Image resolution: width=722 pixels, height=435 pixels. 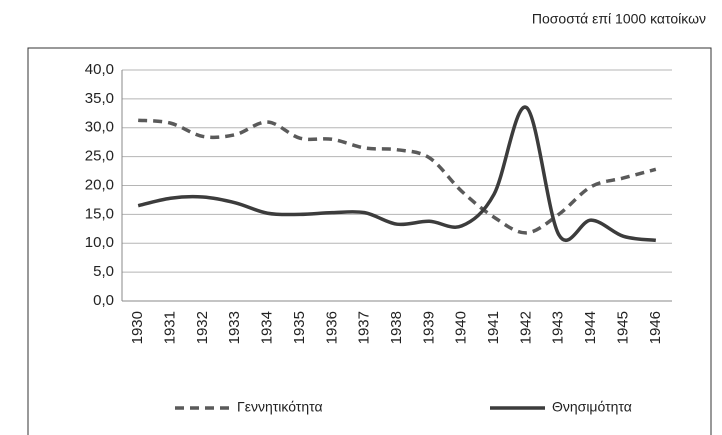 What do you see at coordinates (558, 327) in the screenshot?
I see `x-tick-label: 1943` at bounding box center [558, 327].